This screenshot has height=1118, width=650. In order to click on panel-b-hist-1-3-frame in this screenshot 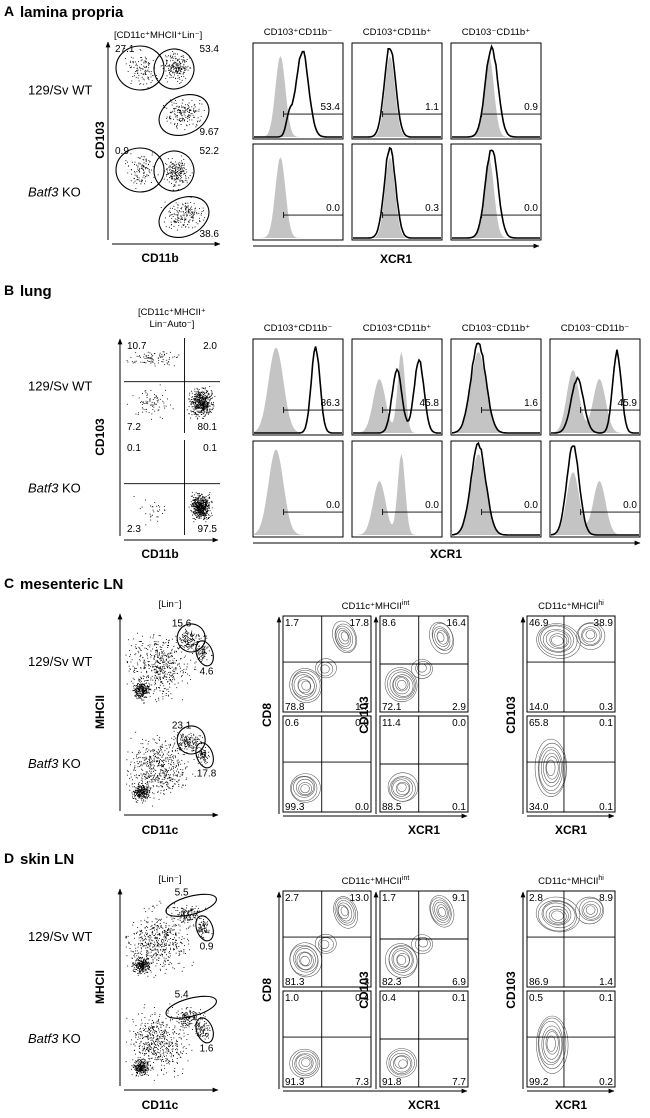, I will do `click(595, 489)`.